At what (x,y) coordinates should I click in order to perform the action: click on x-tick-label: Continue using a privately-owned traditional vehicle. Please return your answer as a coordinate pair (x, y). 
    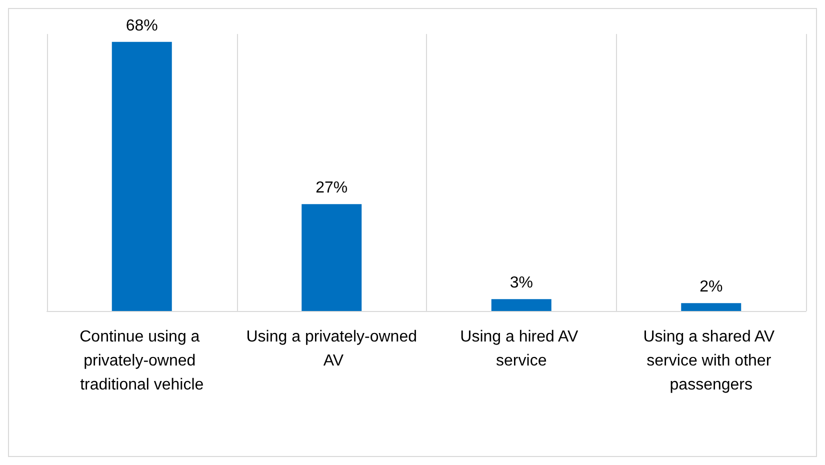
    Looking at the image, I should click on (142, 361).